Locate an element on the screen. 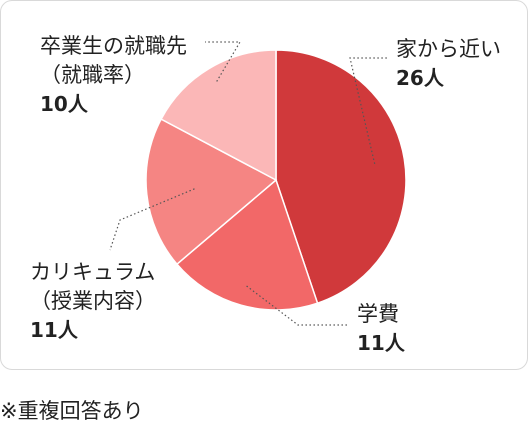 The height and width of the screenshot is (429, 528). pie-slice-gakuhi is located at coordinates (247, 244).